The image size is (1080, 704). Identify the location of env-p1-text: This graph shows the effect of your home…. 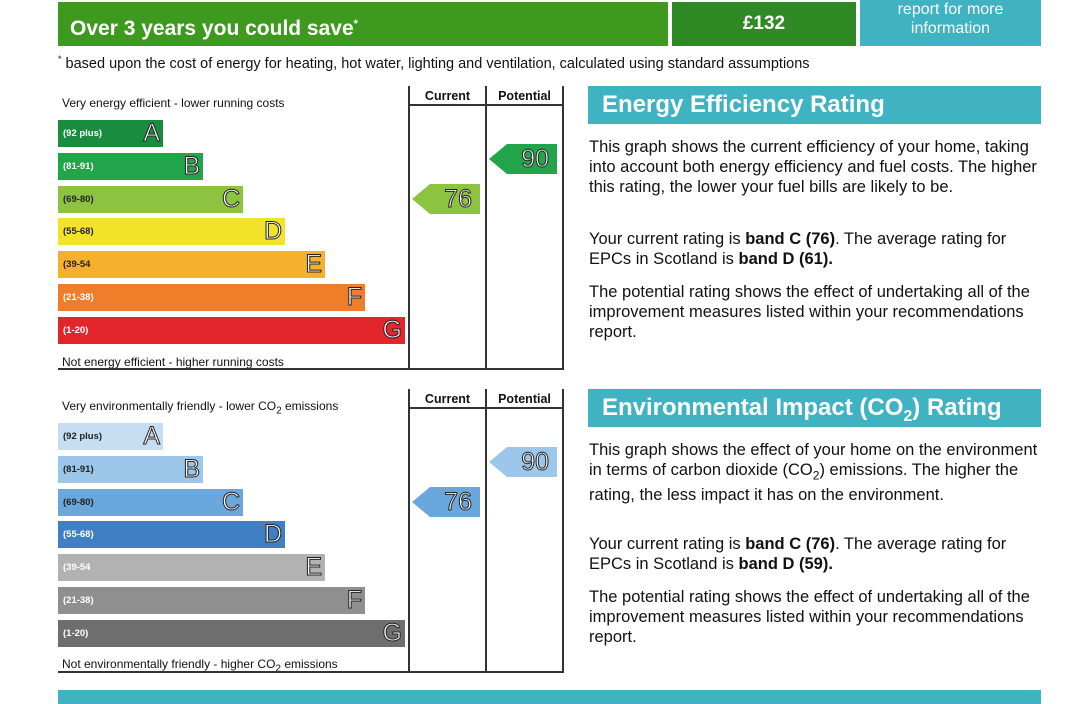
(813, 460).